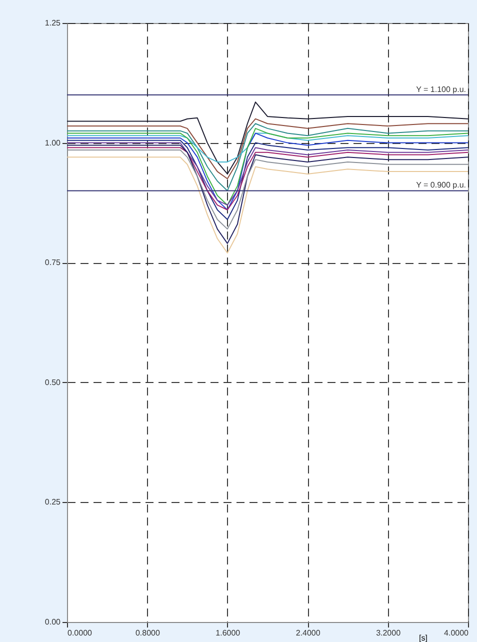  What do you see at coordinates (53, 382) in the screenshot?
I see `y-tick-label: 0.50` at bounding box center [53, 382].